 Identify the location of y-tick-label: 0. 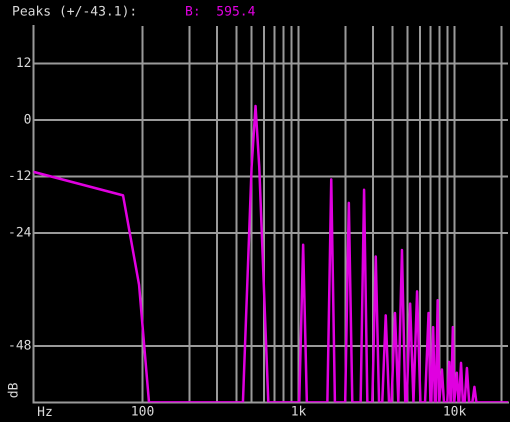
(28, 120).